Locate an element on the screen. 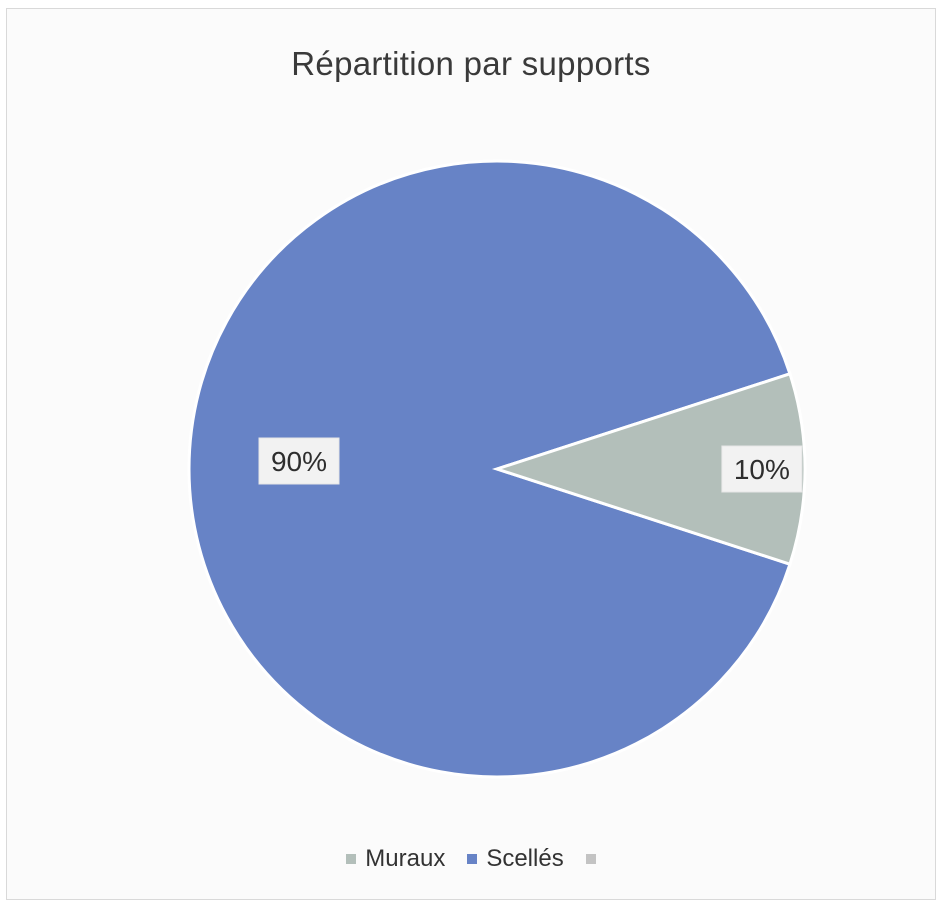 The width and height of the screenshot is (941, 905). legend: Muraux Scellés is located at coordinates (471, 859).